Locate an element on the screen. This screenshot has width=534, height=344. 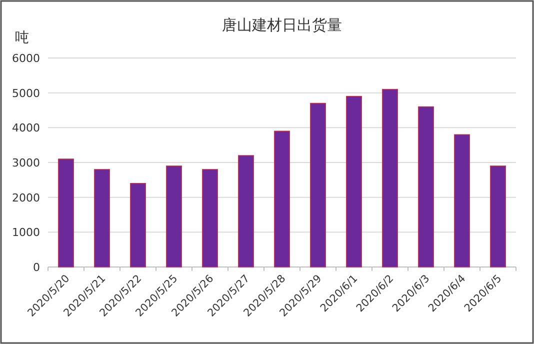
y-tick-label: 2000 is located at coordinates (26, 197).